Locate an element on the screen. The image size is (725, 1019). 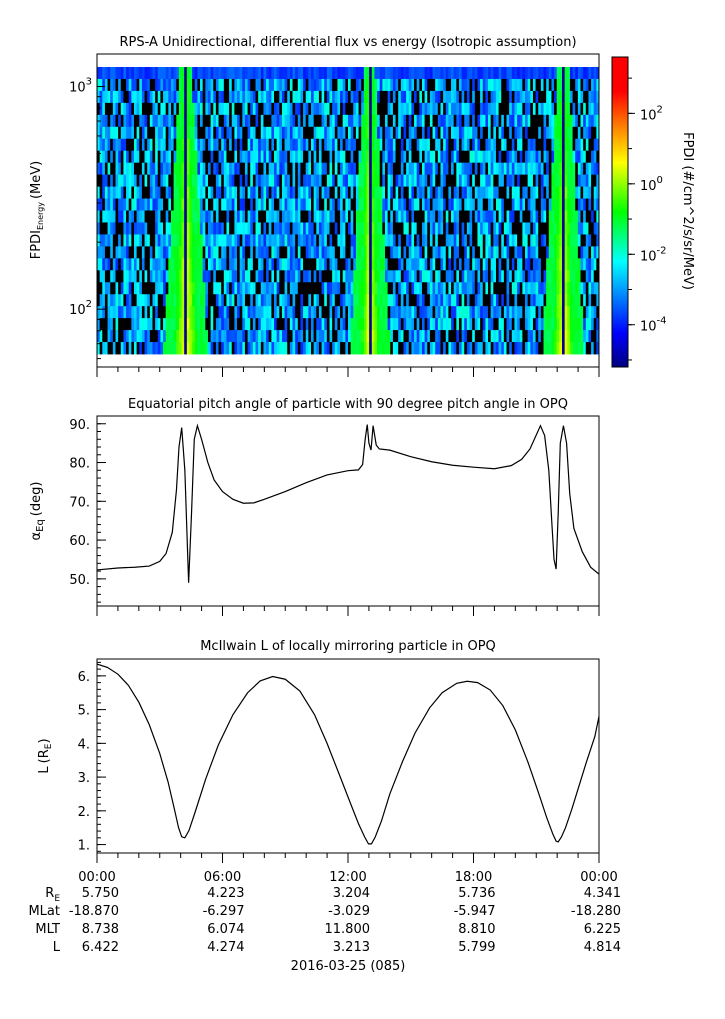
panel3-ylabel: L(RE) is located at coordinates (45, 755).